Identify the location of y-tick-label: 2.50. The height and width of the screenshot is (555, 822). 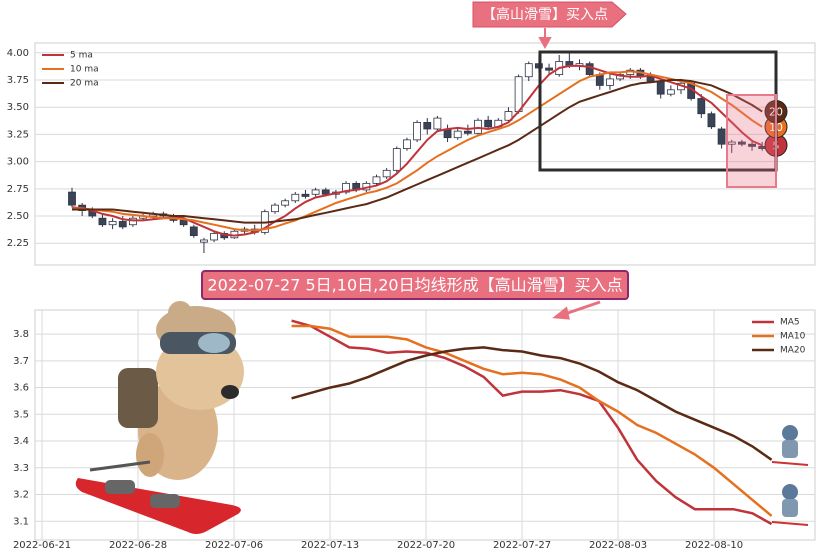
(18, 216).